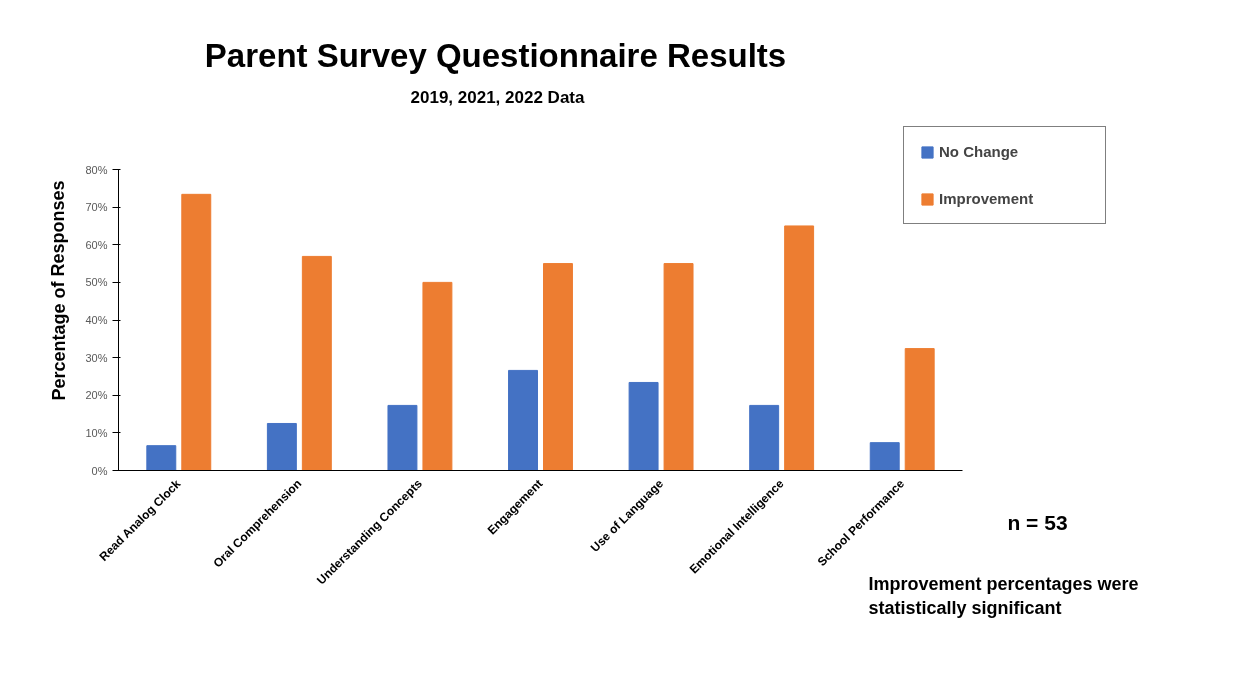  Describe the element at coordinates (979, 151) in the screenshot. I see `legend-label: No Change` at that location.